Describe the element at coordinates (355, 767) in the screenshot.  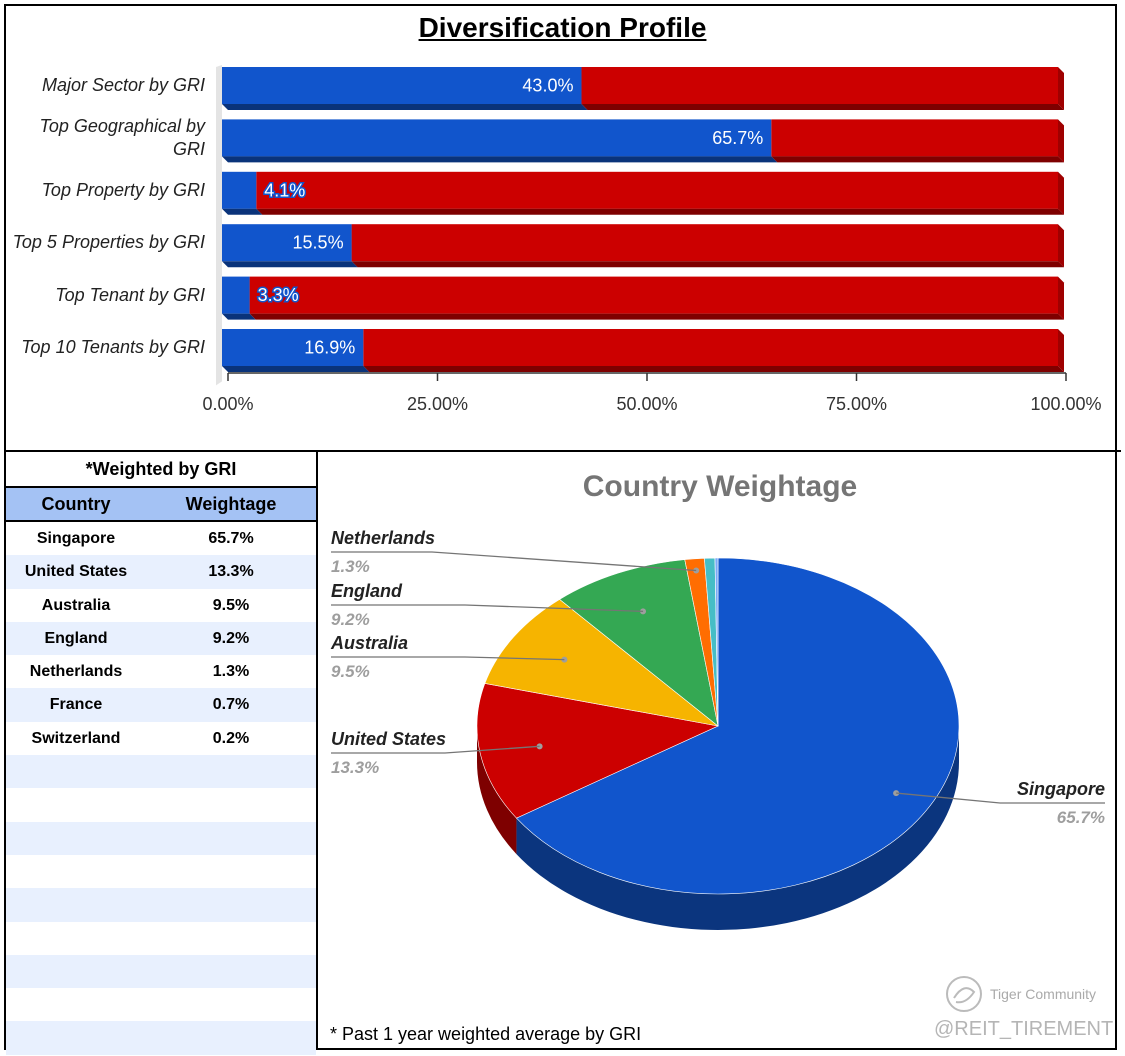
I see `pie-label-value: 13.3%` at that location.